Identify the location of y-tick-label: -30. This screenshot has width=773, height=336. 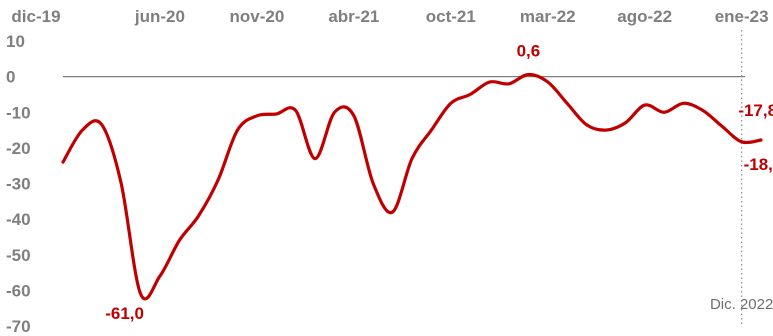
(18, 184).